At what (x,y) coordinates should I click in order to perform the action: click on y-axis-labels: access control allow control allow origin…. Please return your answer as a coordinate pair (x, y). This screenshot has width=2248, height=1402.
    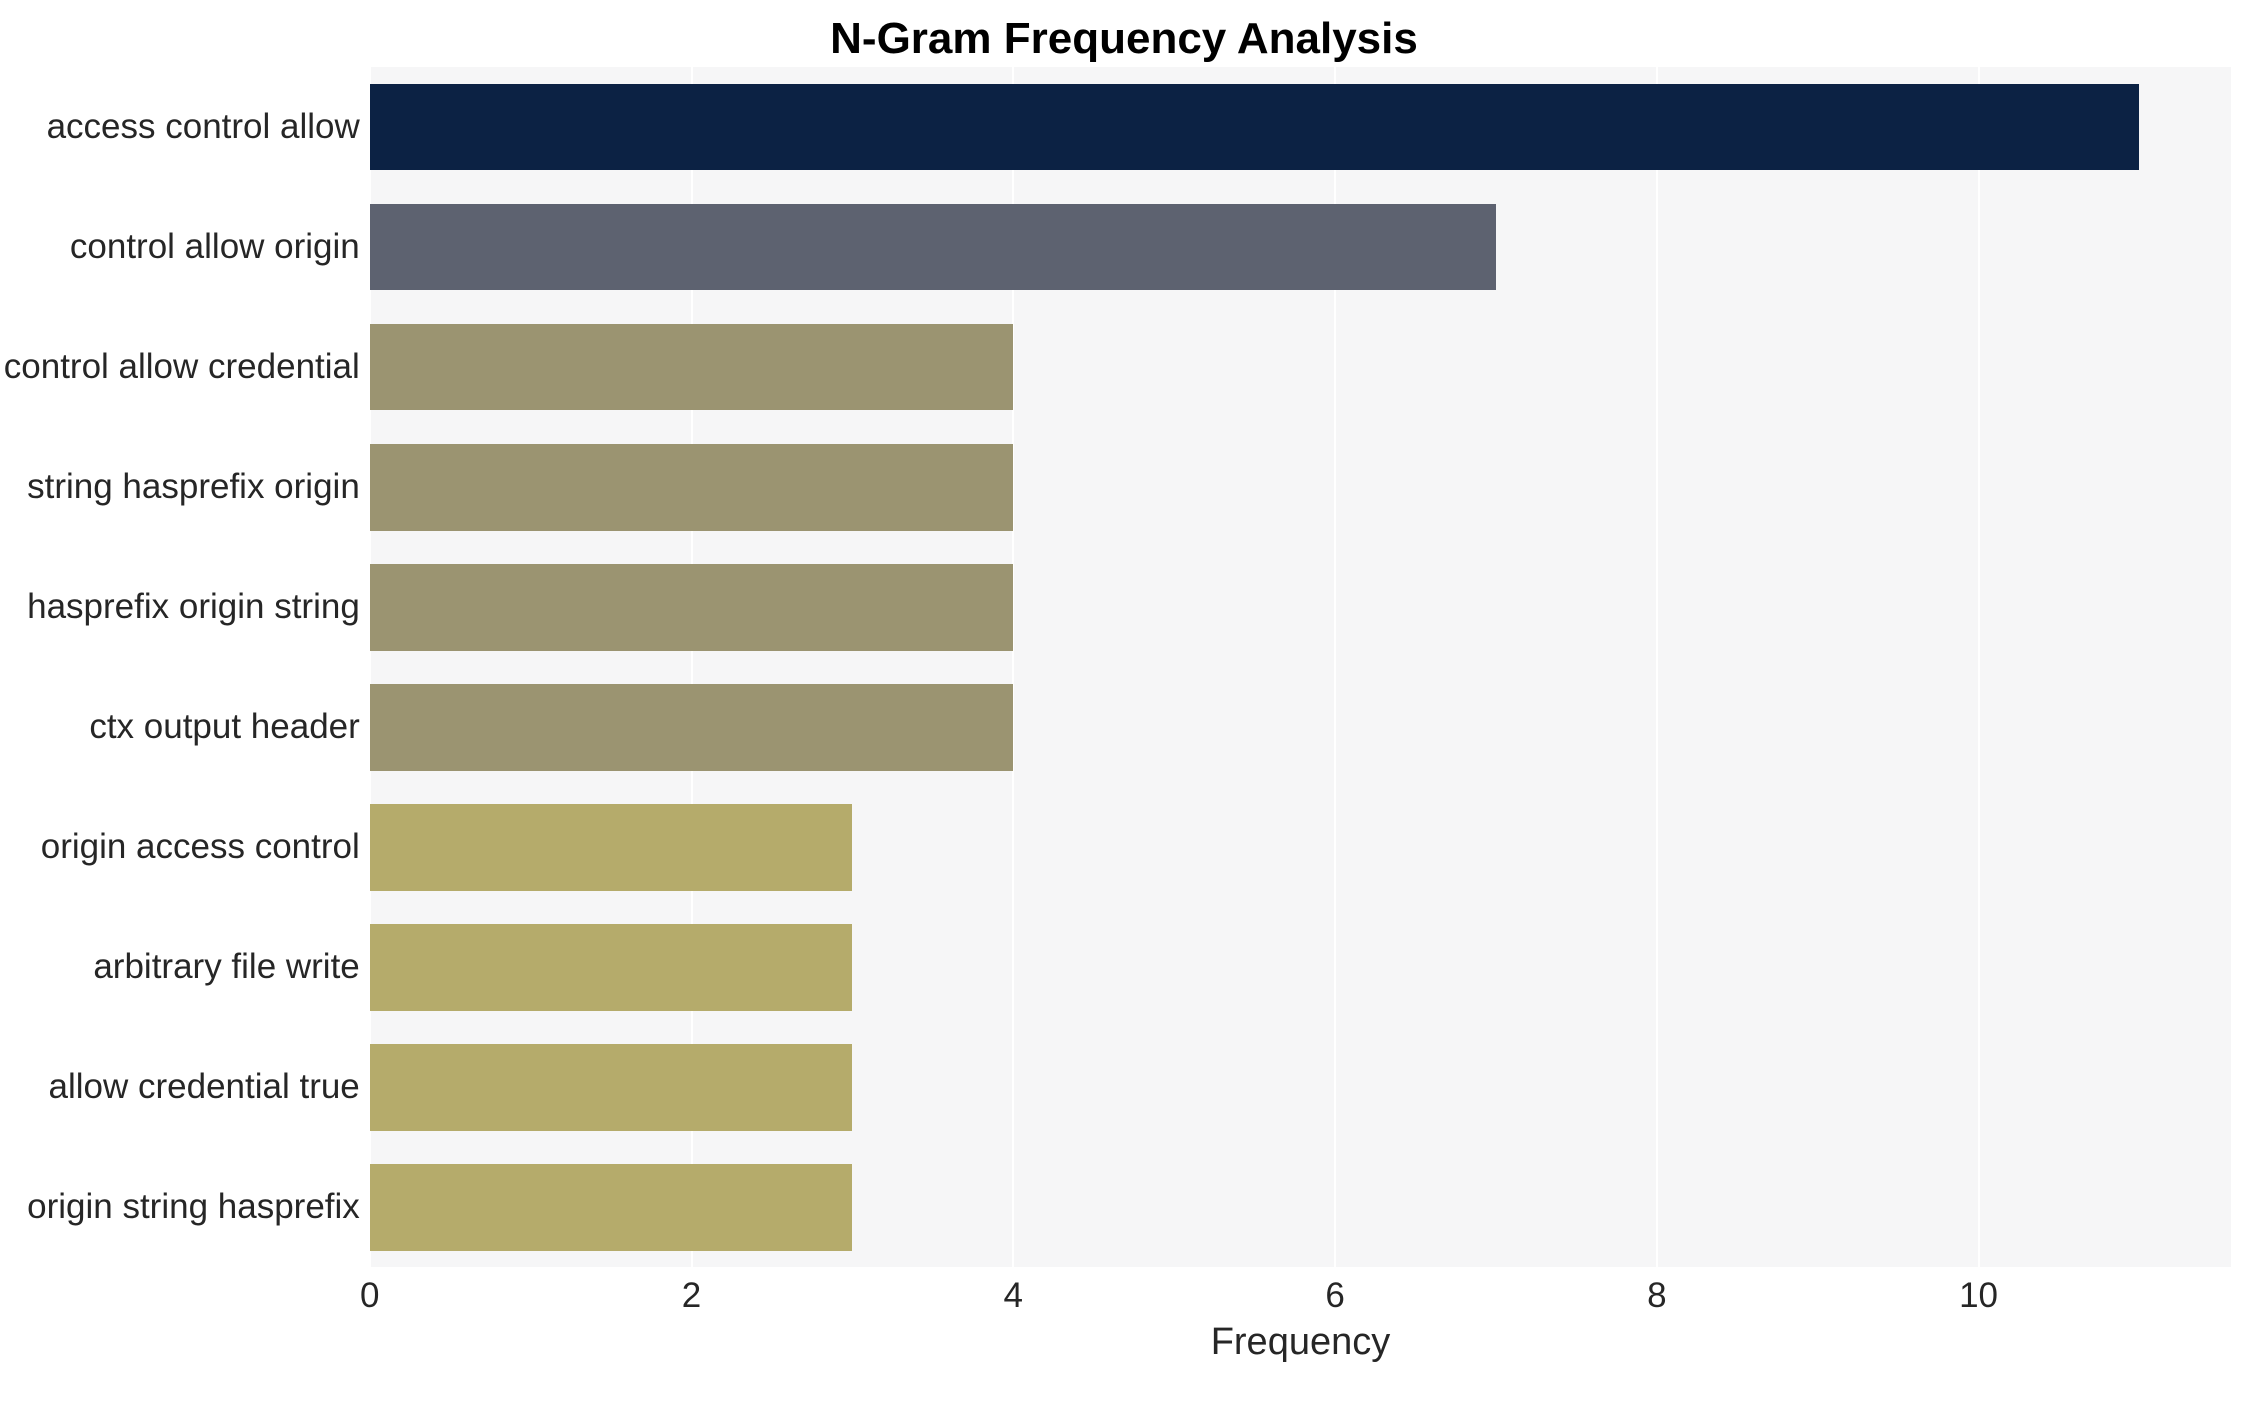
    Looking at the image, I should click on (185, 667).